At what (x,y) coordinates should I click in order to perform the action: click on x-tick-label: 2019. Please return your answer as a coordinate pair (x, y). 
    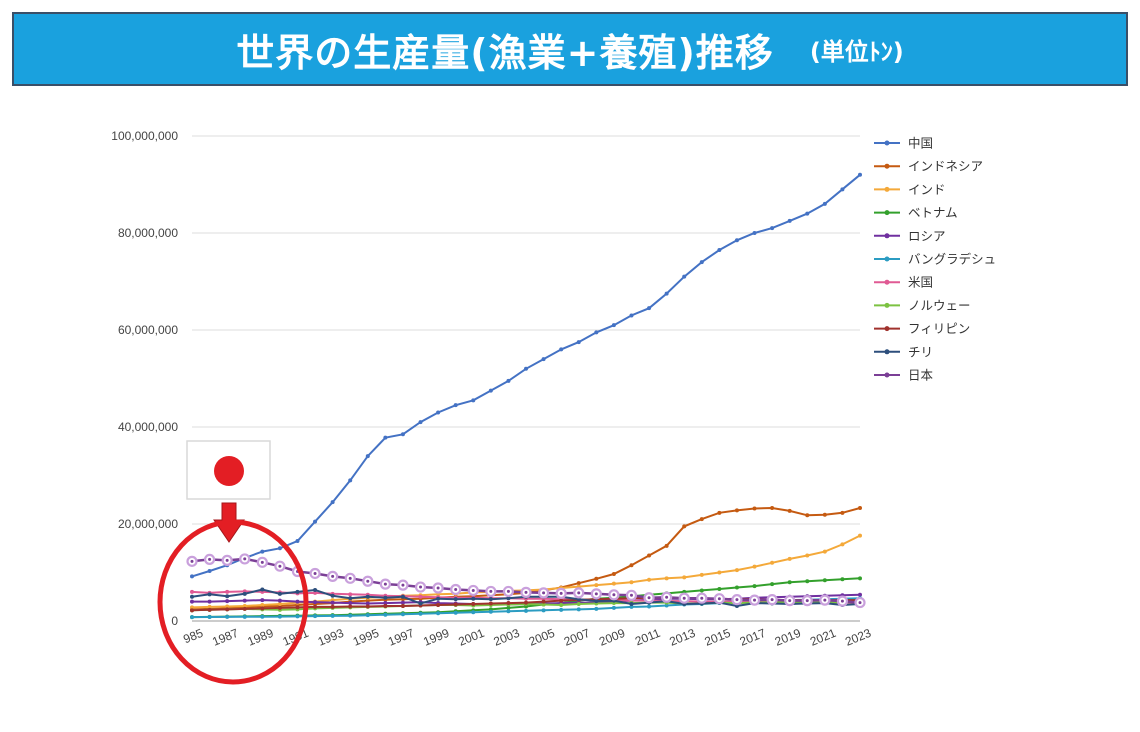
    Looking at the image, I should click on (788, 637).